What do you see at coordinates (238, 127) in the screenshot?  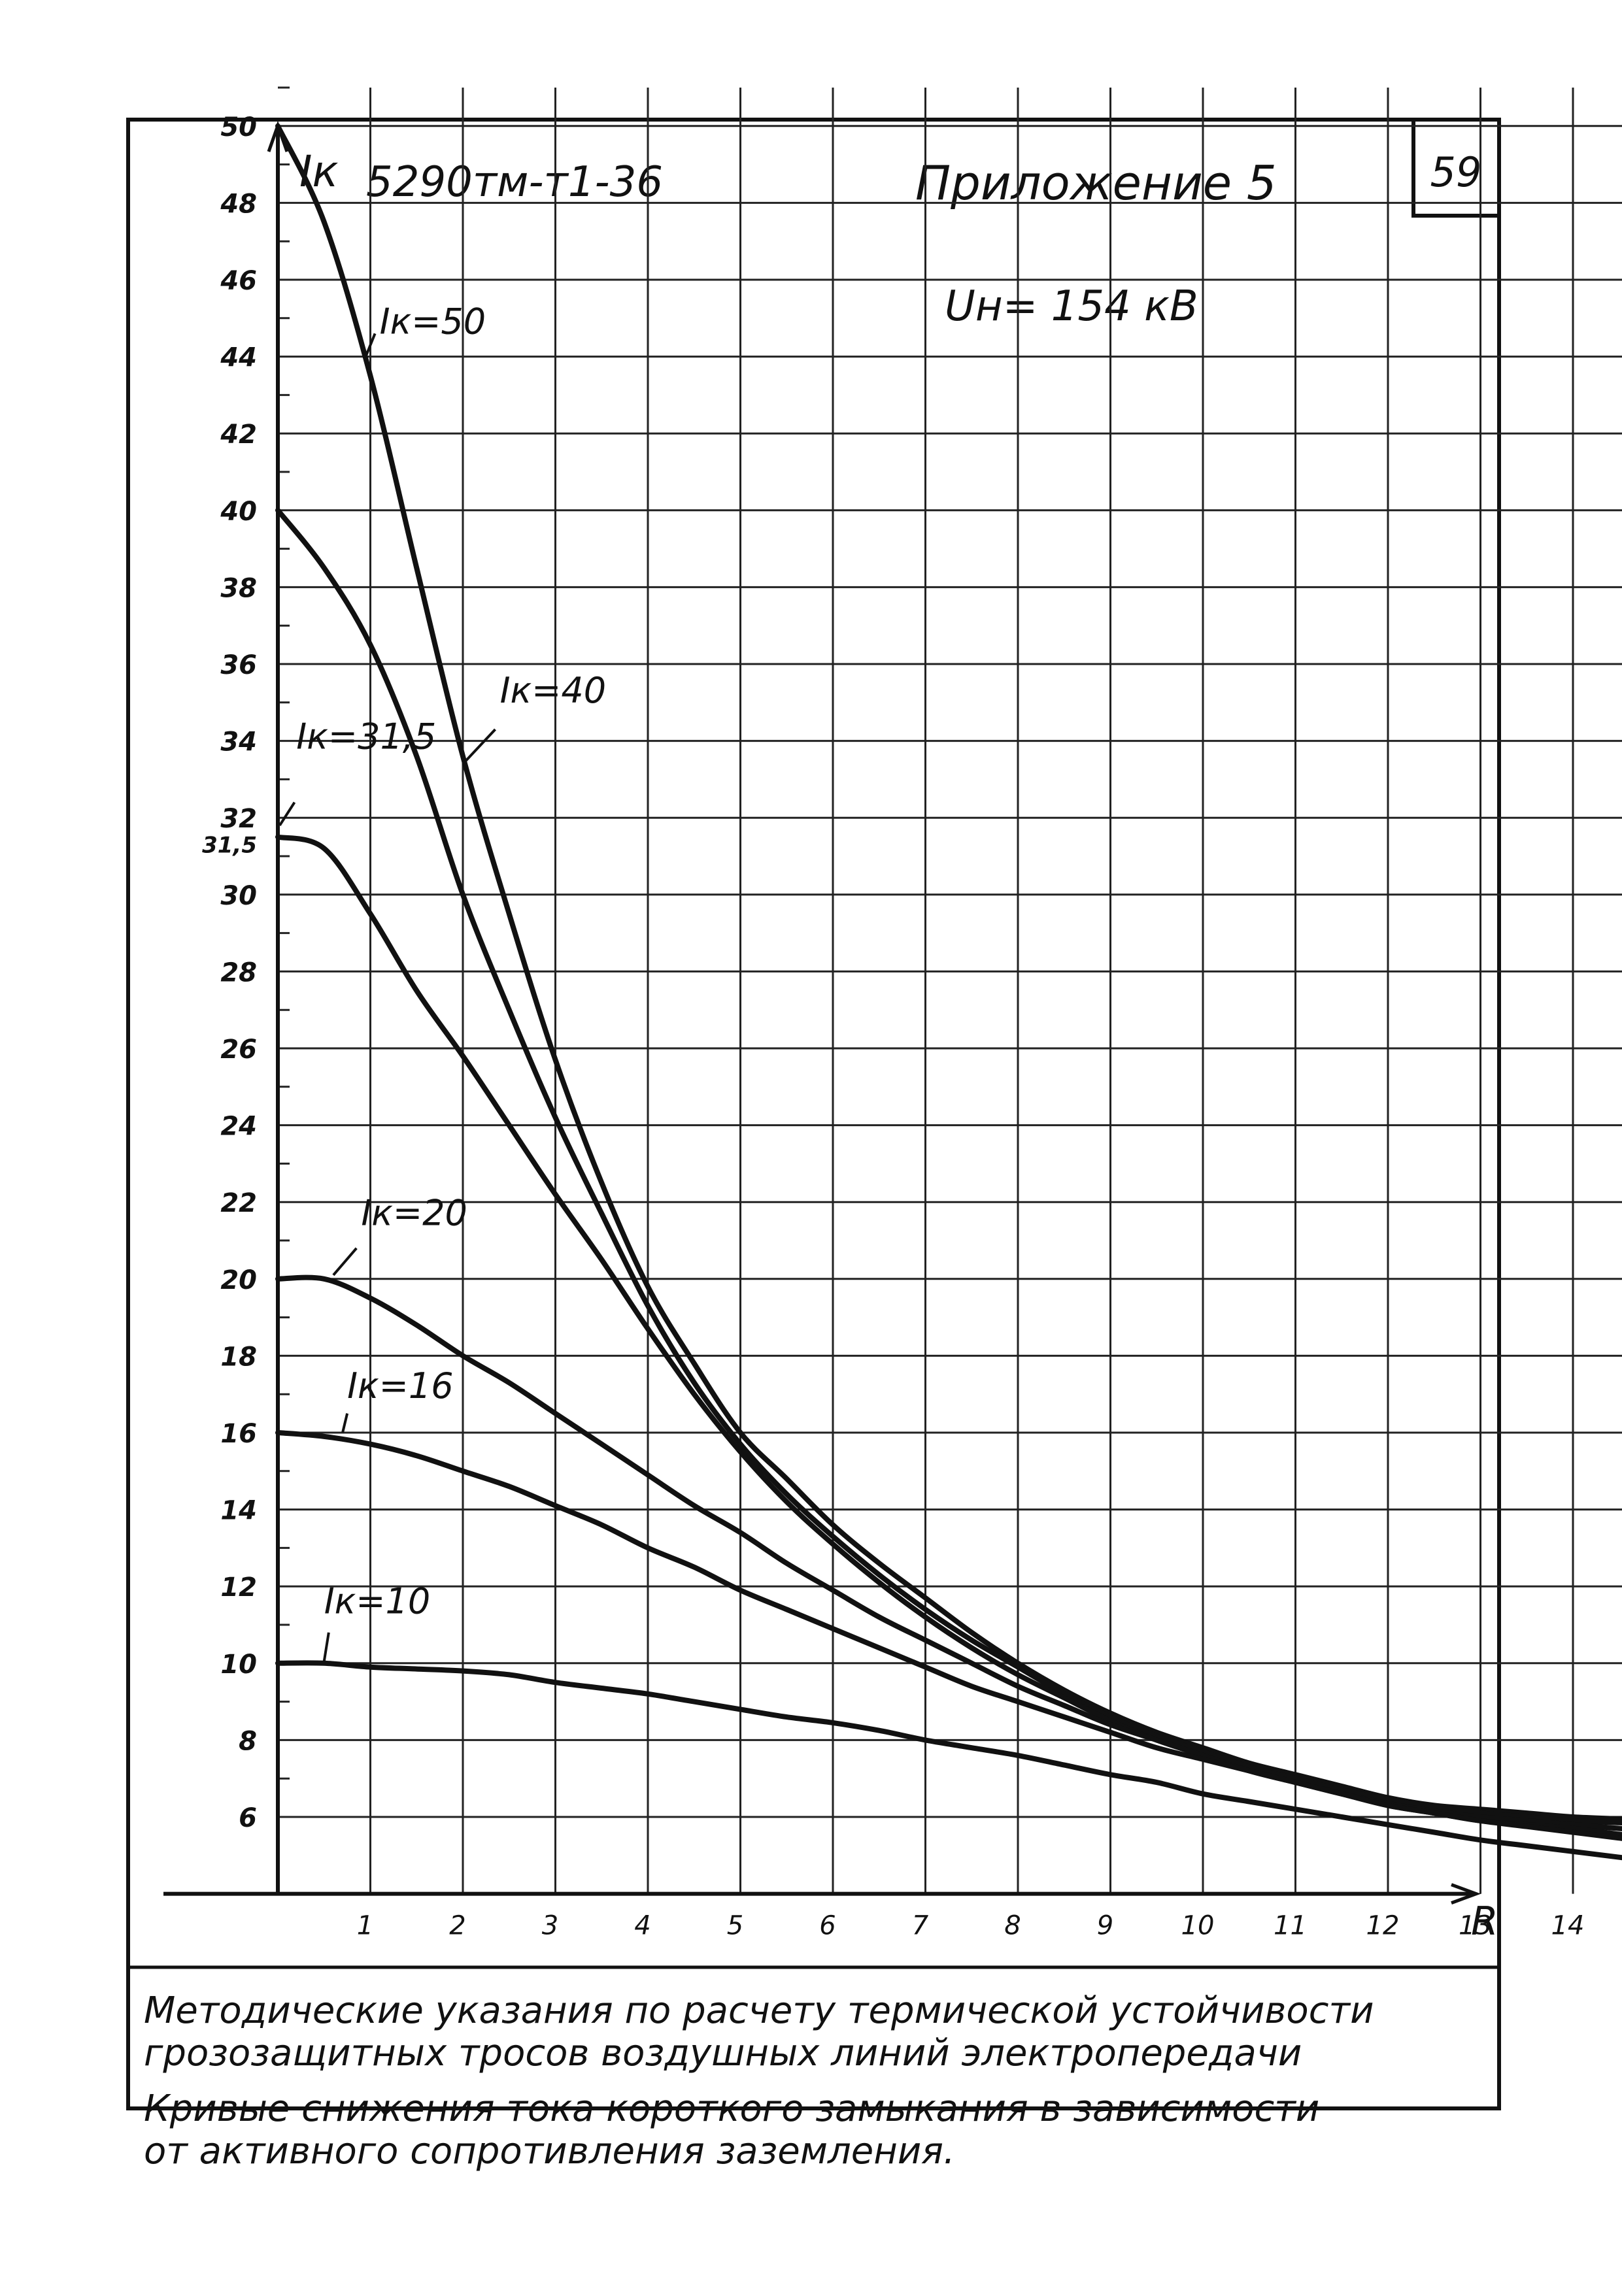 I see `y-tick-label: 50` at bounding box center [238, 127].